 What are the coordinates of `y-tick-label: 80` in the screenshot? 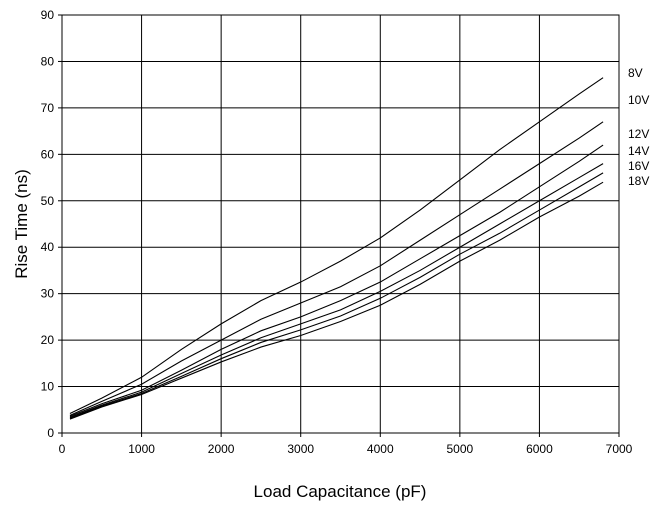 It's located at (48, 61).